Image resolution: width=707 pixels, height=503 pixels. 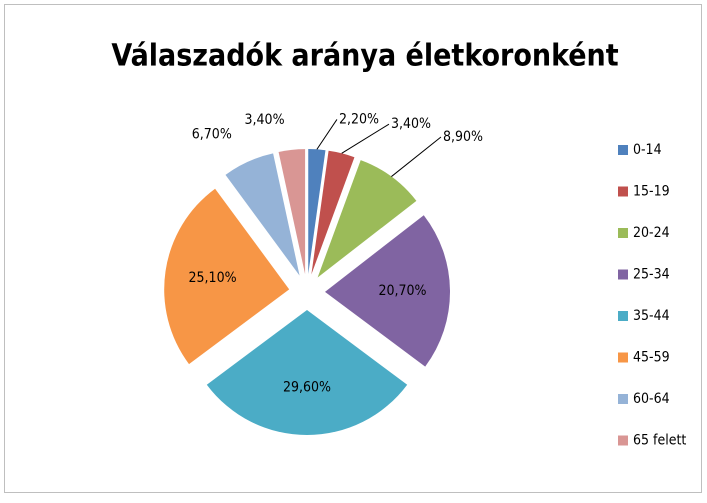 I want to click on legend-label: 25-34, so click(x=651, y=275).